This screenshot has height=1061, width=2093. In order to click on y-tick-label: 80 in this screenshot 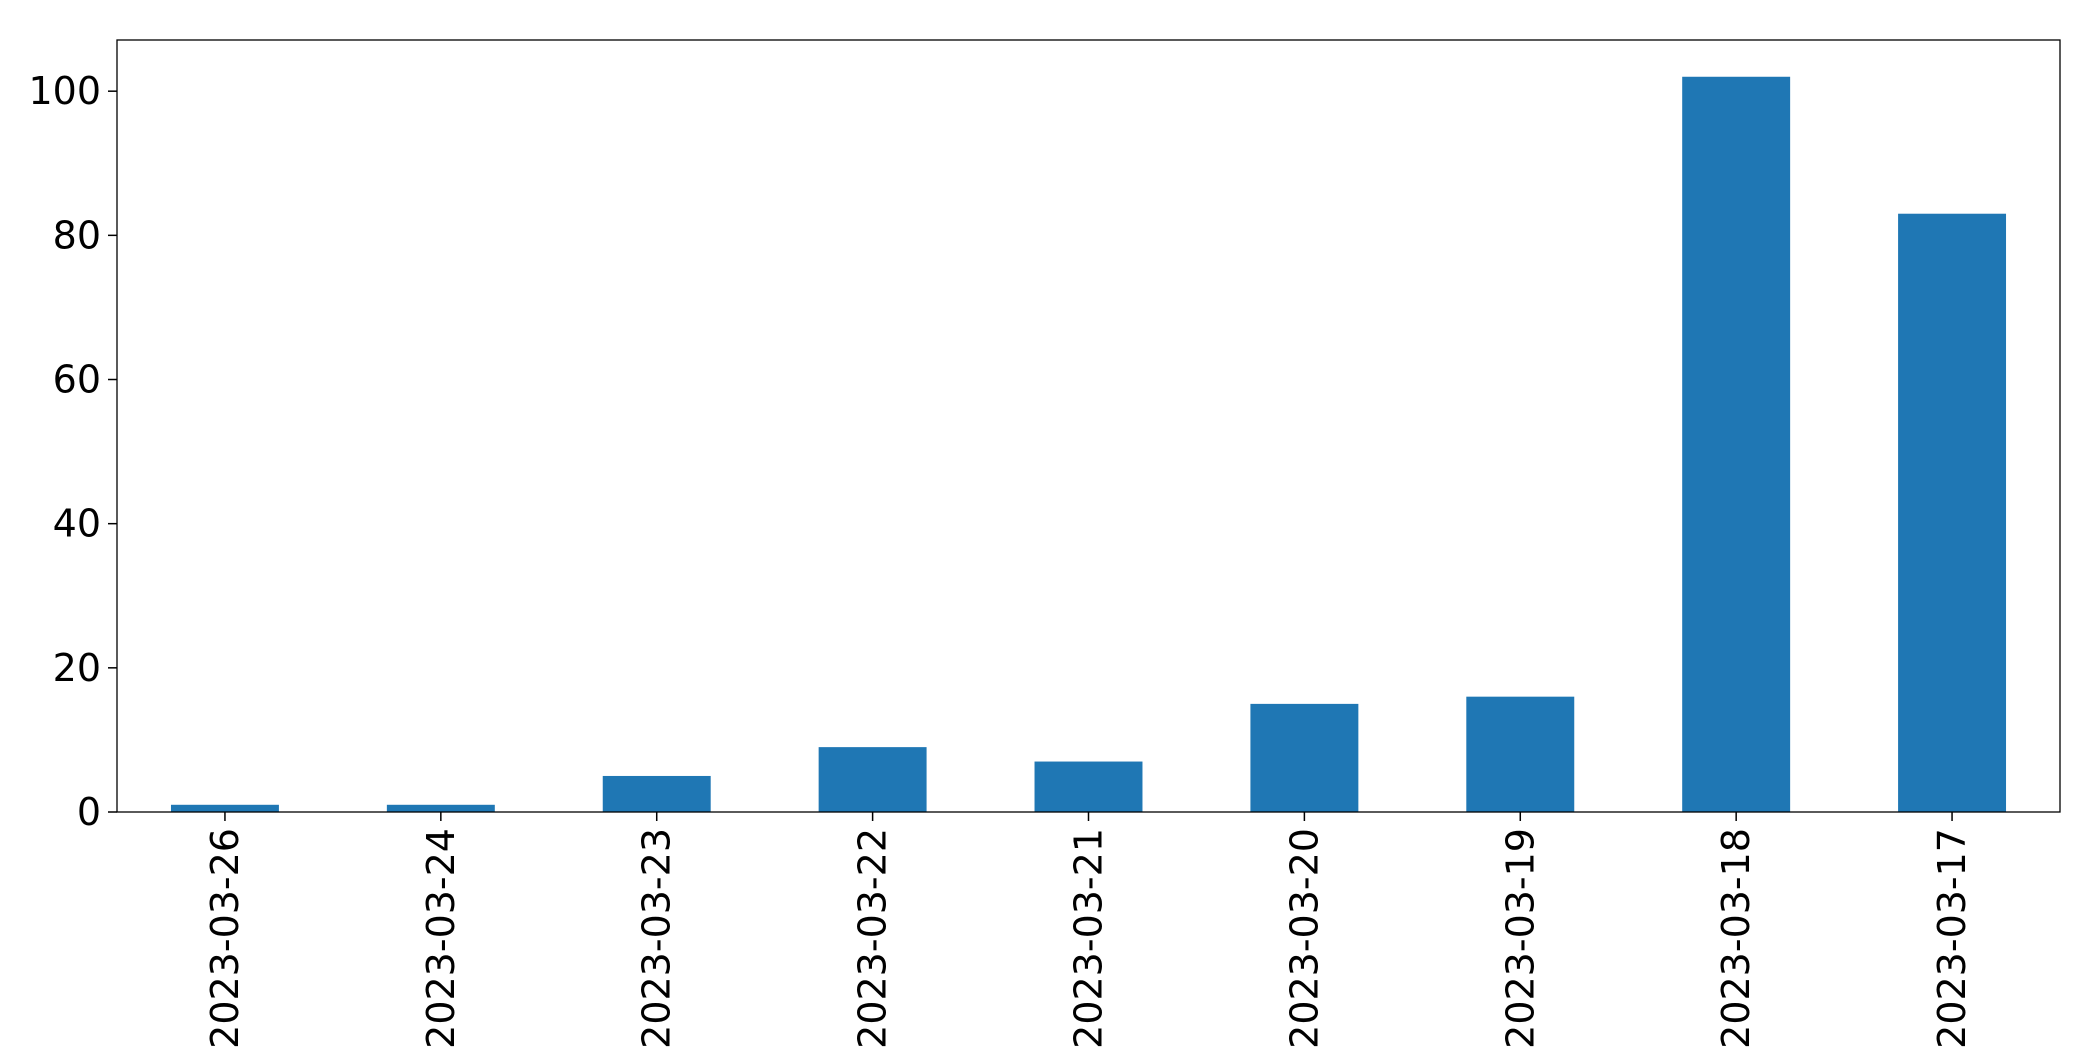, I will do `click(77, 235)`.